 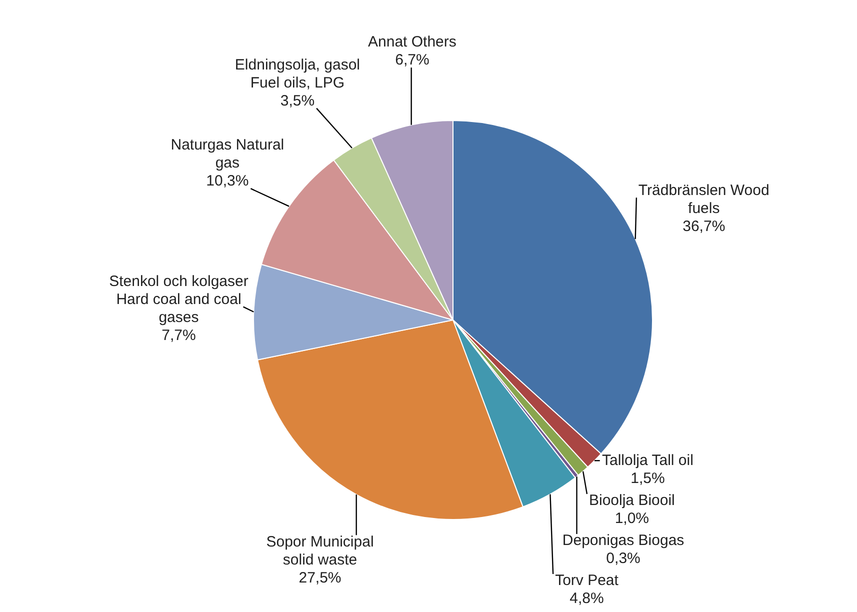 I want to click on data-label: 0,3%, so click(x=623, y=559).